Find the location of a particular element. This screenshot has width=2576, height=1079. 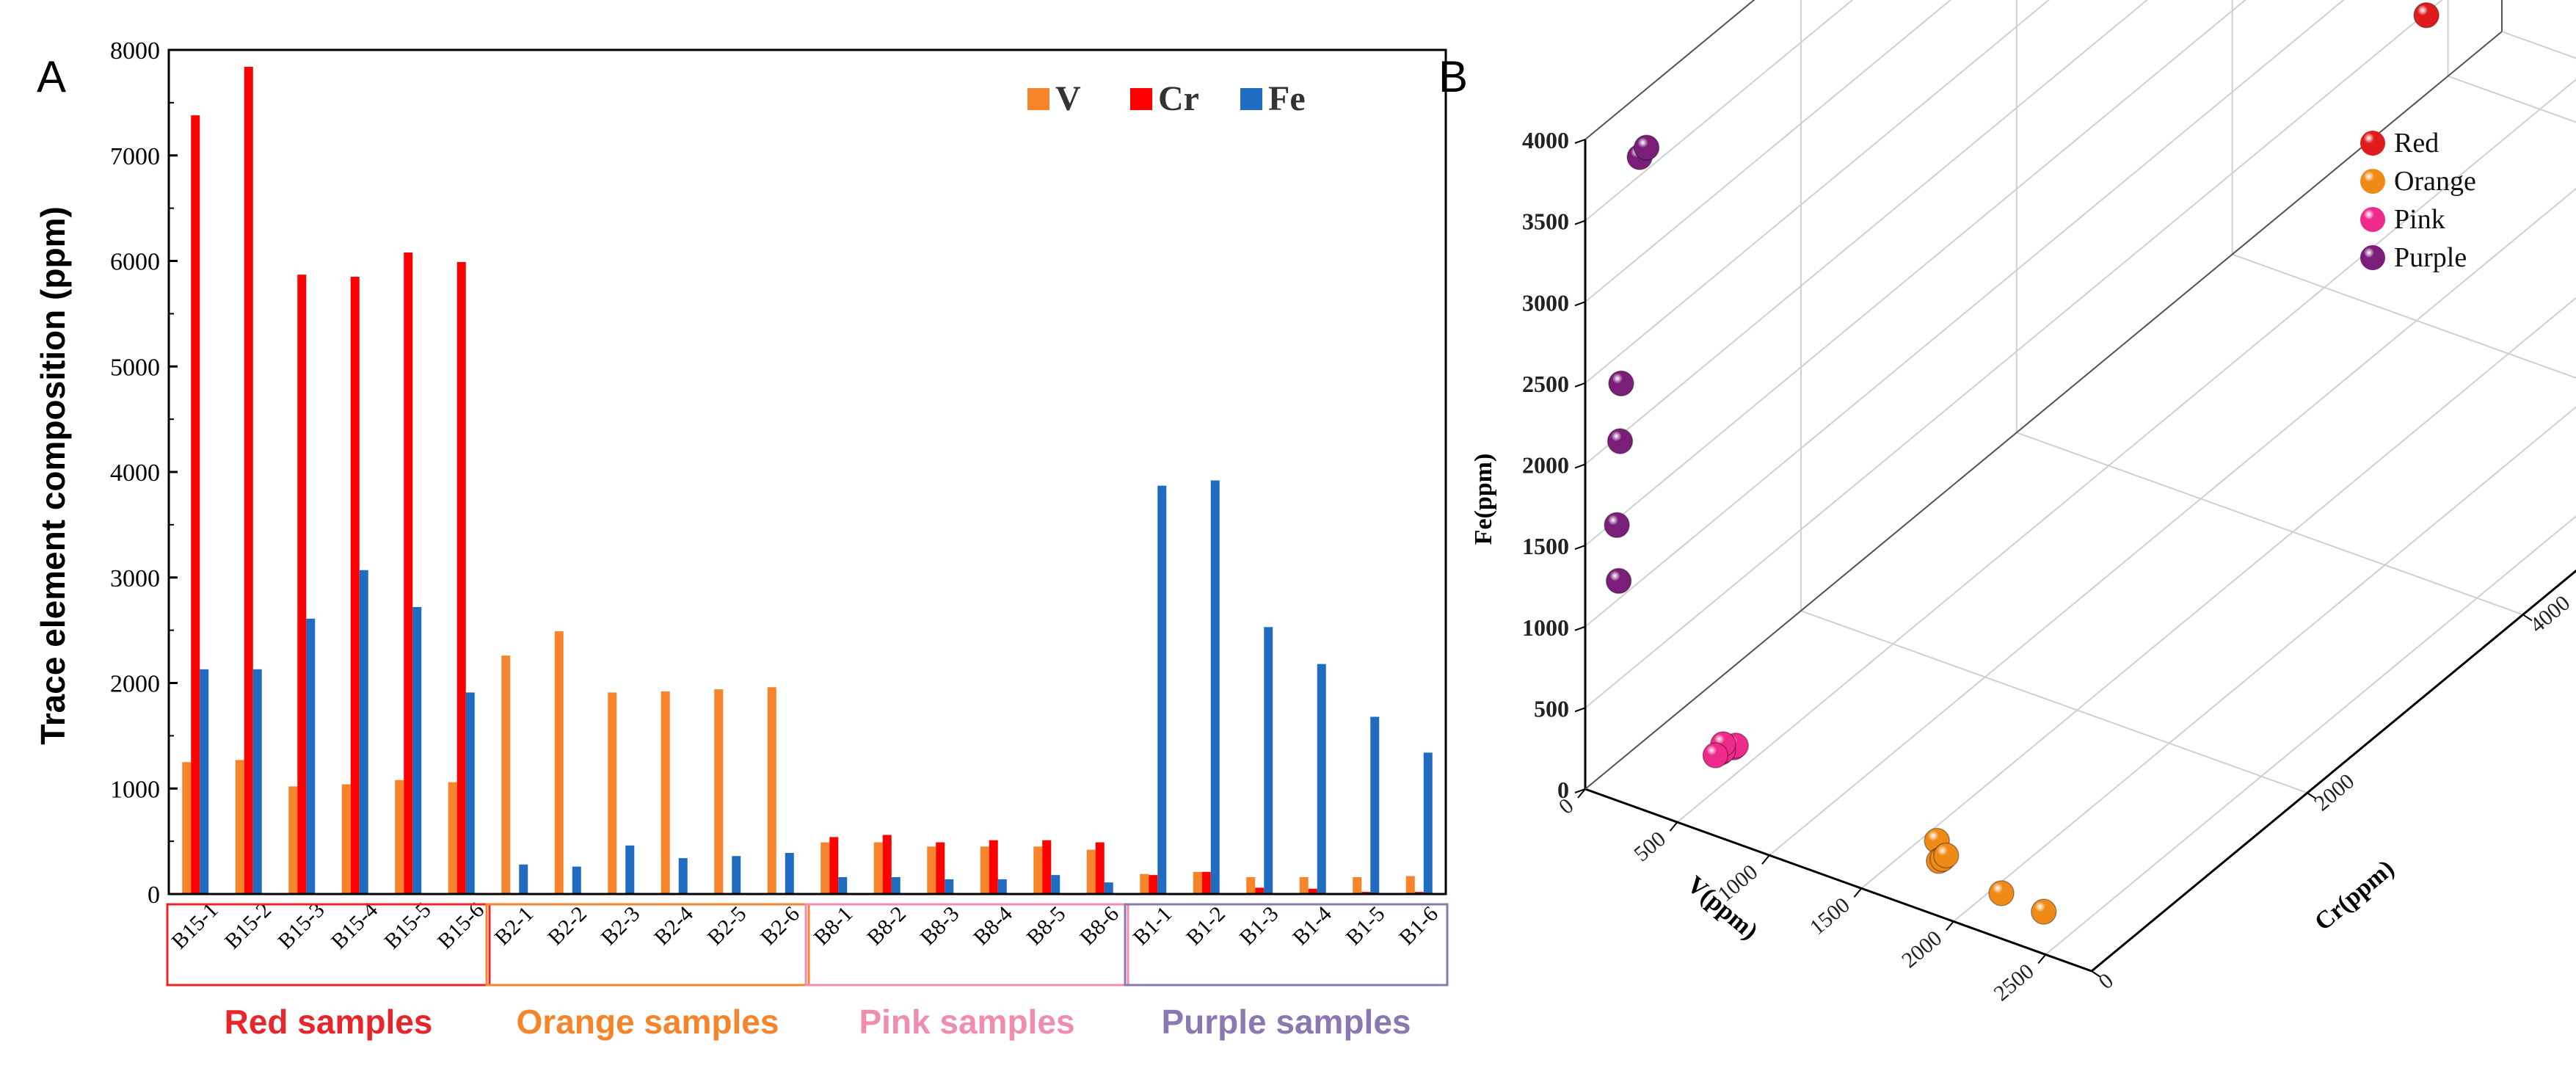

x-tick-label: B8-6 is located at coordinates (1099, 925).